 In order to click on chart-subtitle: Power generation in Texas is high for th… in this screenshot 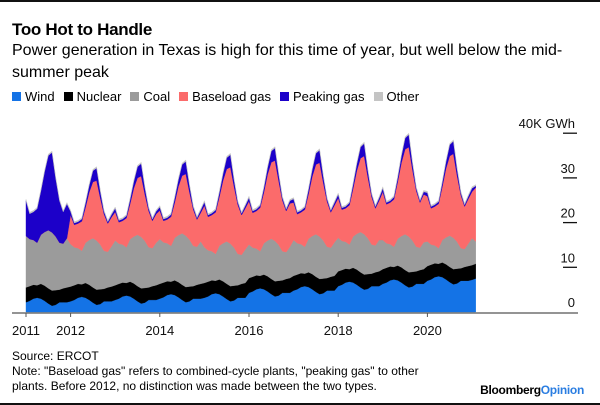, I will do `click(287, 61)`.